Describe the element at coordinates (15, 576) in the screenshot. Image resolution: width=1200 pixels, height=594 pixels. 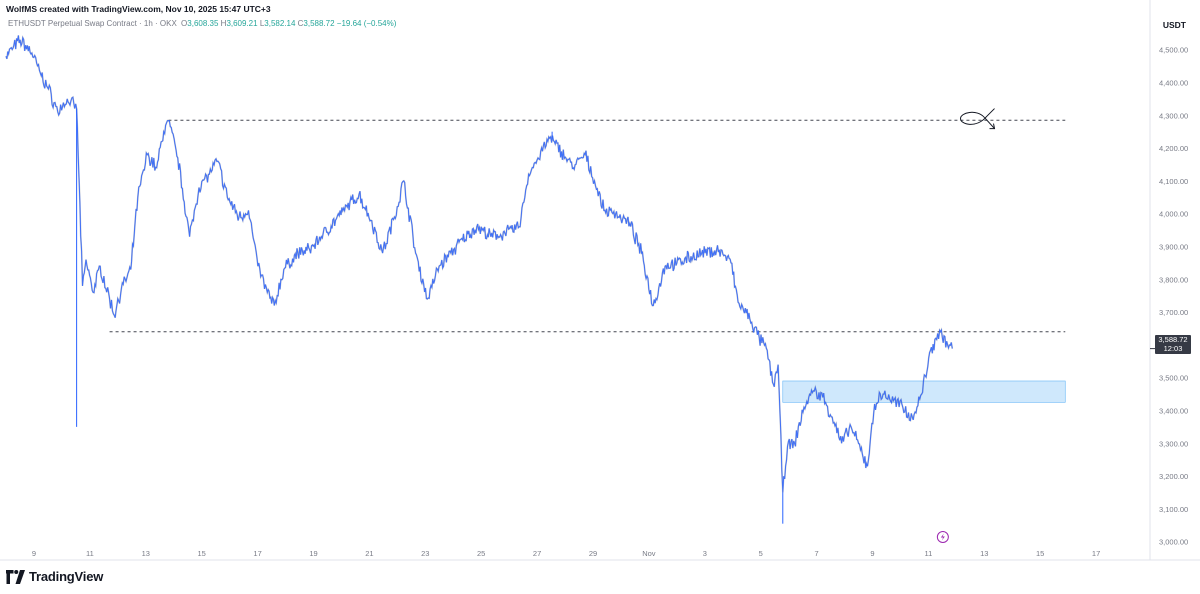
I see `tradingview-logo-icon` at that location.